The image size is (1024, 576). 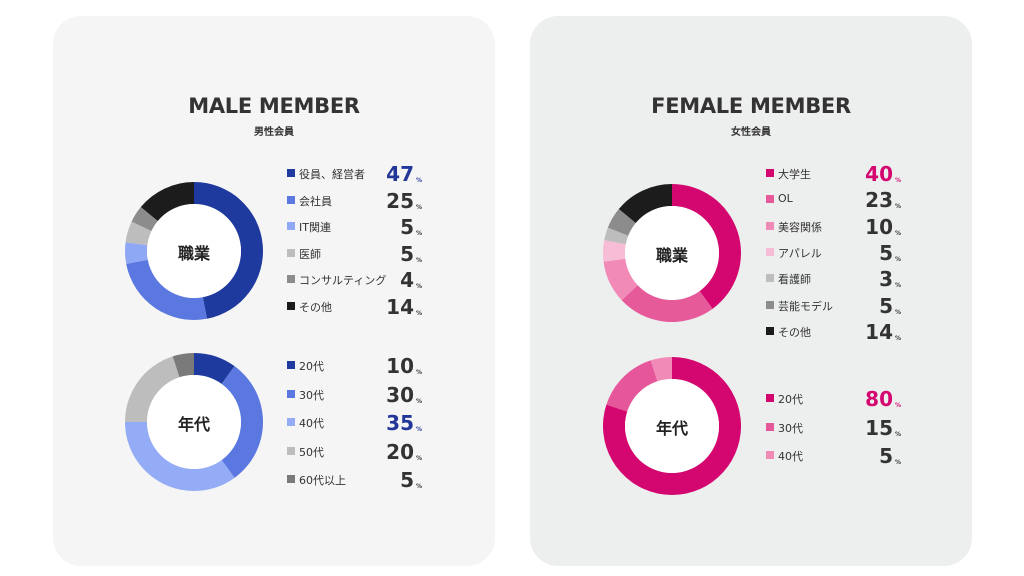 I want to click on legend-value: 47, so click(x=400, y=174).